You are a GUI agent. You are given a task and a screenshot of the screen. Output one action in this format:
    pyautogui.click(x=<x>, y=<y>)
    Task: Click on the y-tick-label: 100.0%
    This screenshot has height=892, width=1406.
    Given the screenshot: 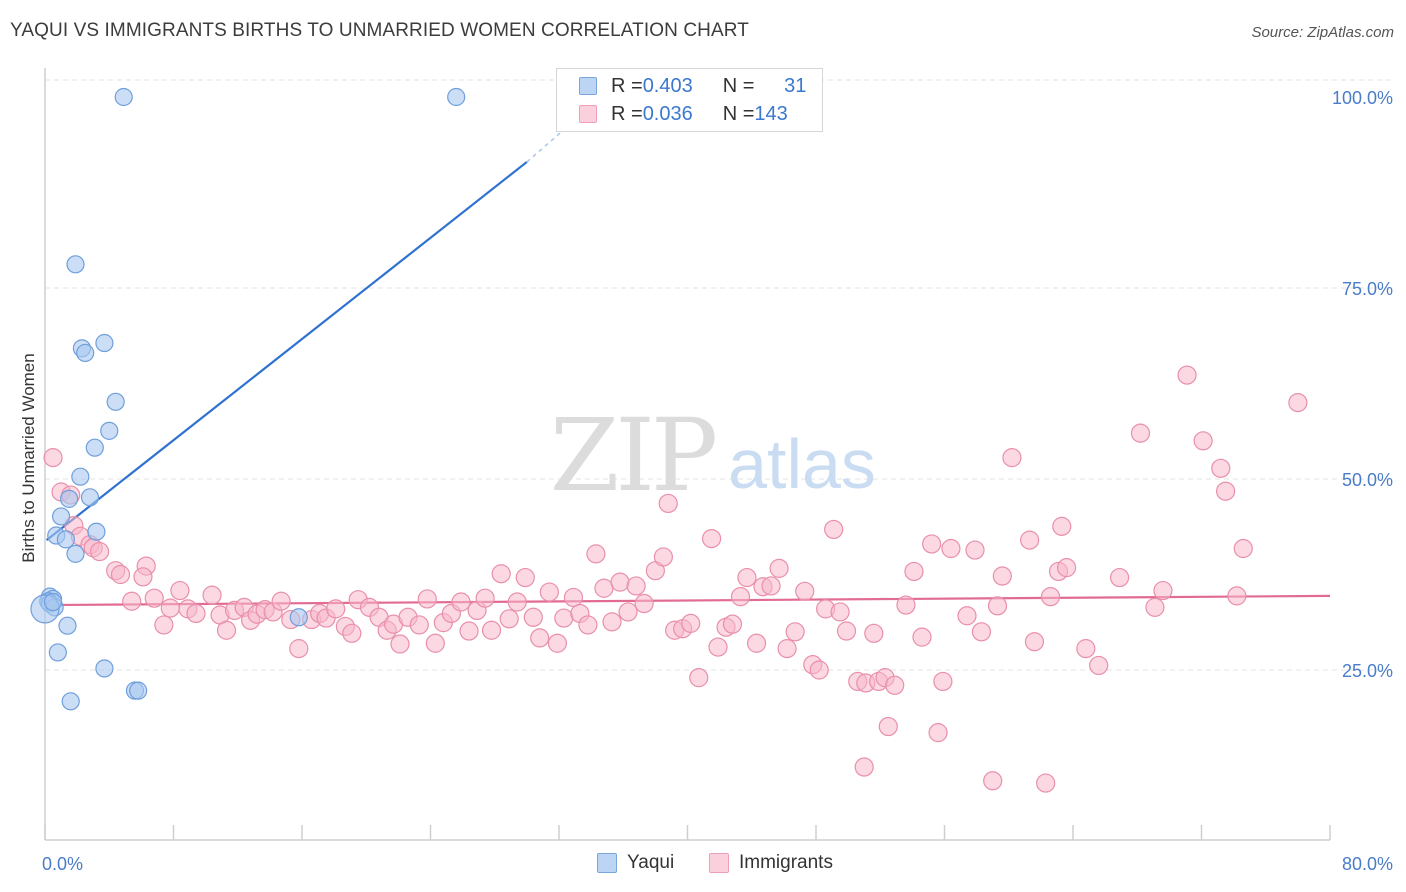 What is the action you would take?
    pyautogui.click(x=1362, y=98)
    